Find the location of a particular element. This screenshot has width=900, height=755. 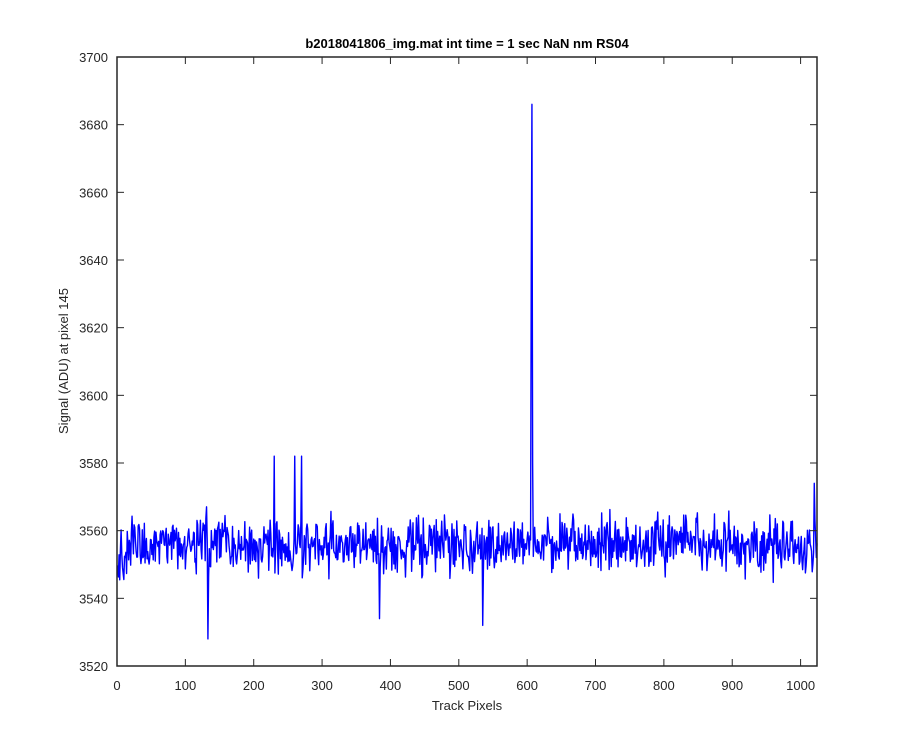

x-tick-label: 500 is located at coordinates (459, 685).